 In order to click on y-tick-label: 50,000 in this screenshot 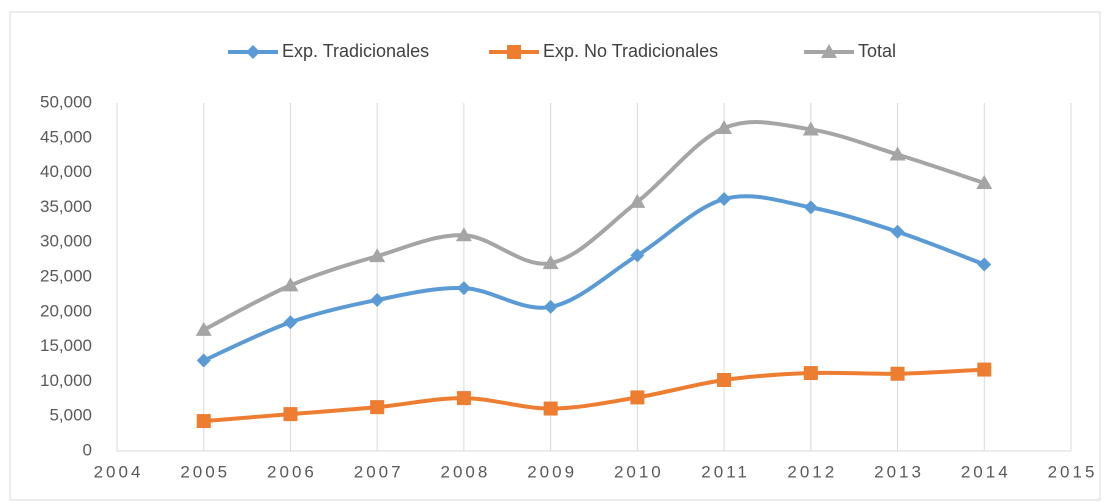, I will do `click(66, 101)`.